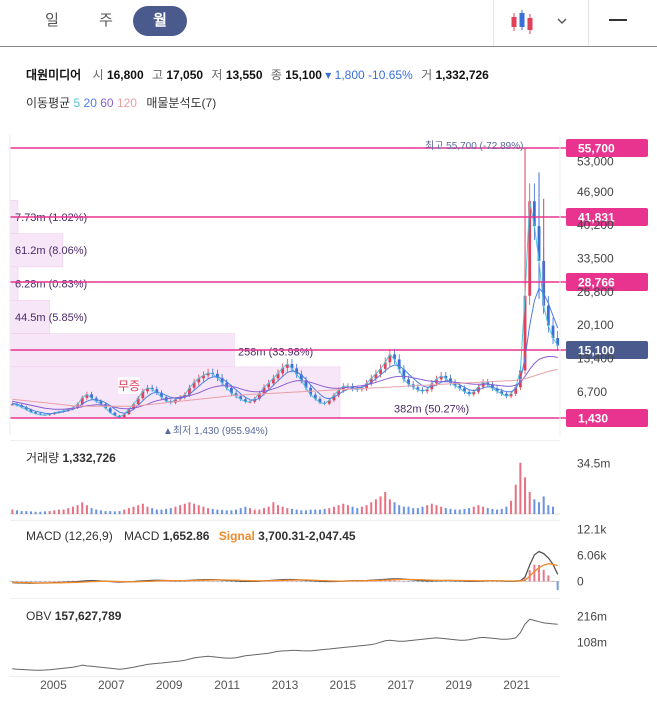  What do you see at coordinates (593, 419) in the screenshot?
I see `price-level-text: 1,430` at bounding box center [593, 419].